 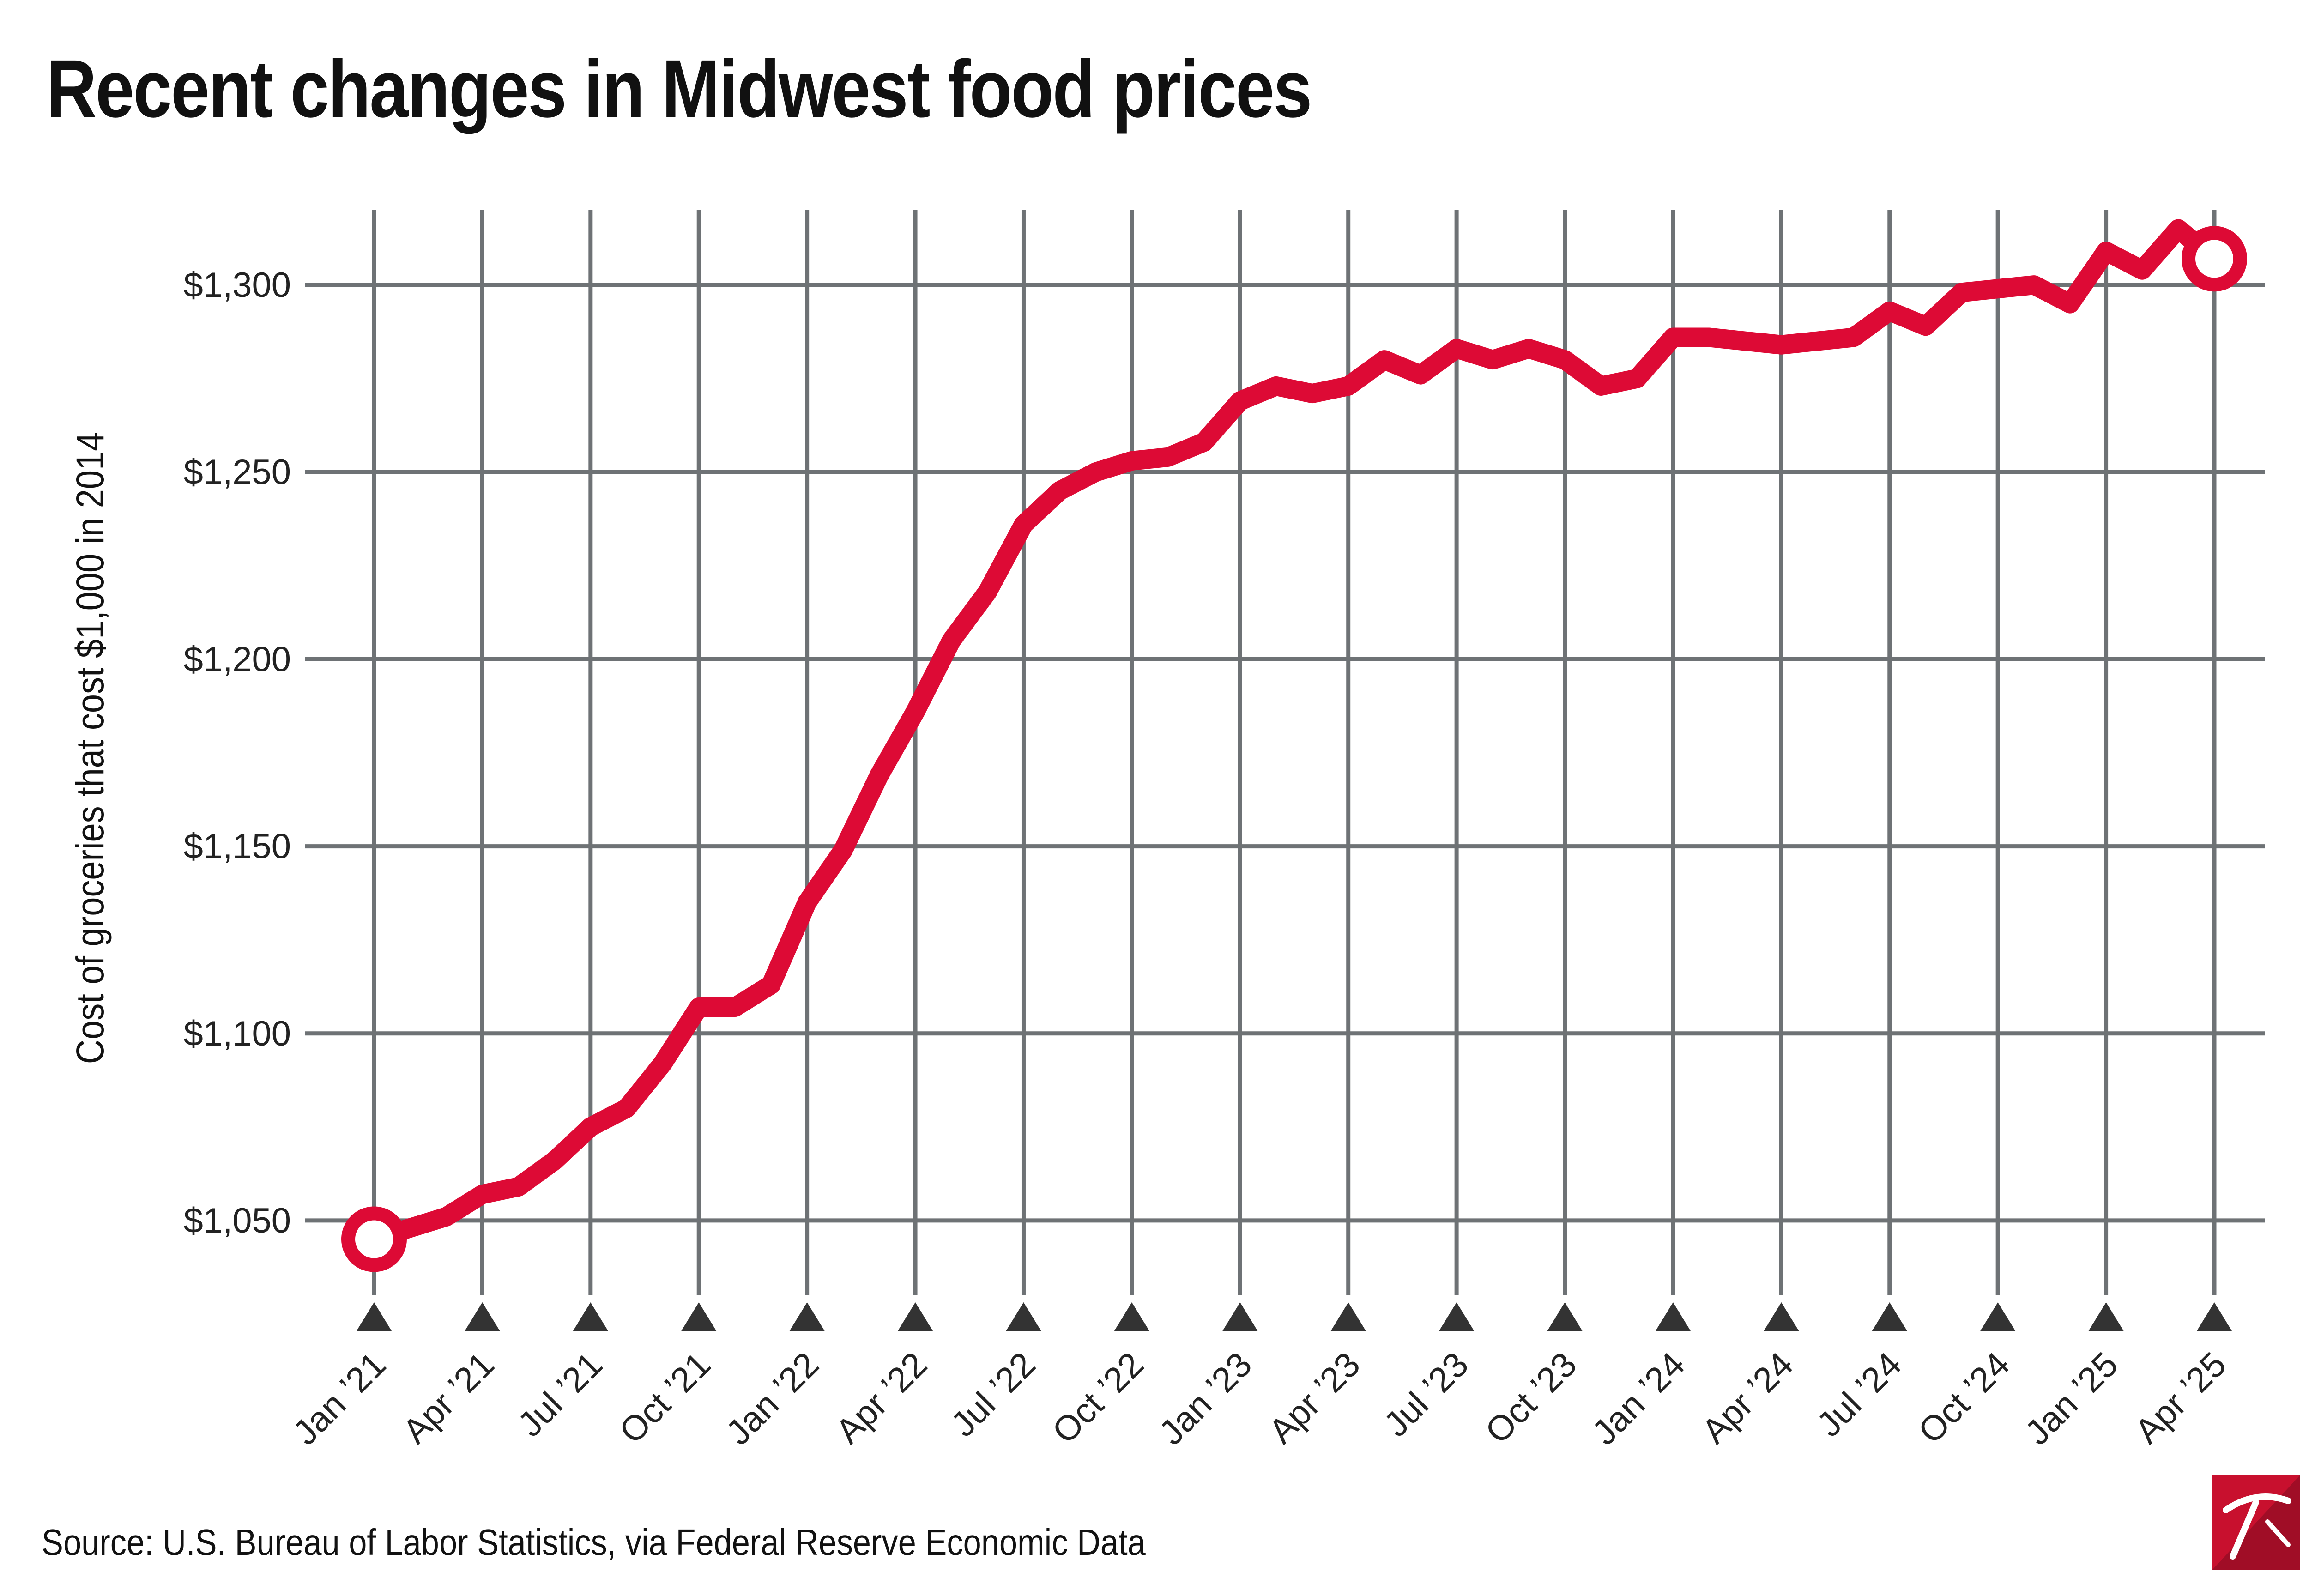 I want to click on y-tick-label: $1,150, so click(x=238, y=846).